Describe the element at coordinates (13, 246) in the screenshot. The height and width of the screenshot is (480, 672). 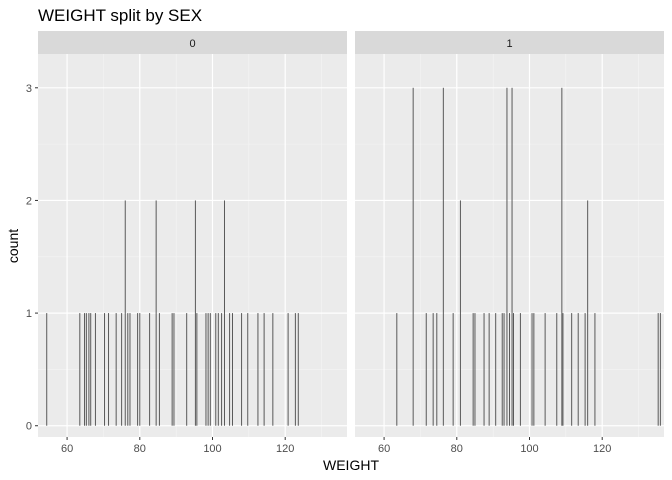
I see `y-axis-title: count` at that location.